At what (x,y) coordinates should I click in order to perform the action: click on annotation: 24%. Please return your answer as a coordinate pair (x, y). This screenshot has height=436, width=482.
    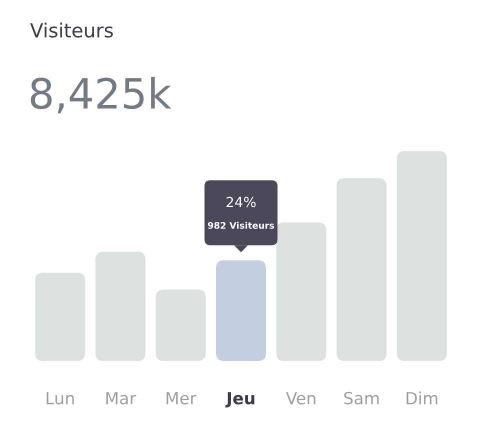
    Looking at the image, I should click on (241, 202).